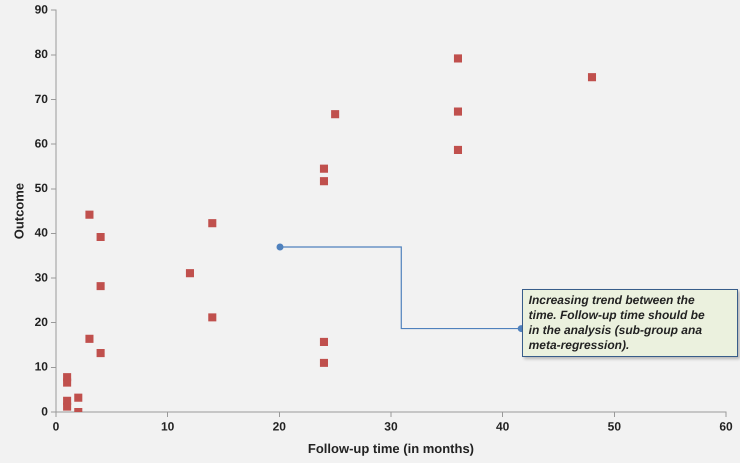 The image size is (740, 463). I want to click on note-box: Increasing trend between the time. Follow-up time should be in the analysis (sub-group ana meta-regression)., so click(630, 322).